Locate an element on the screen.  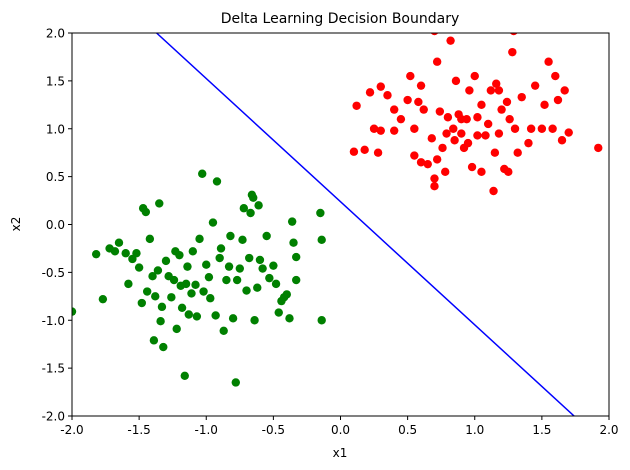
y-tick-label: 0.0 is located at coordinates (55, 225).